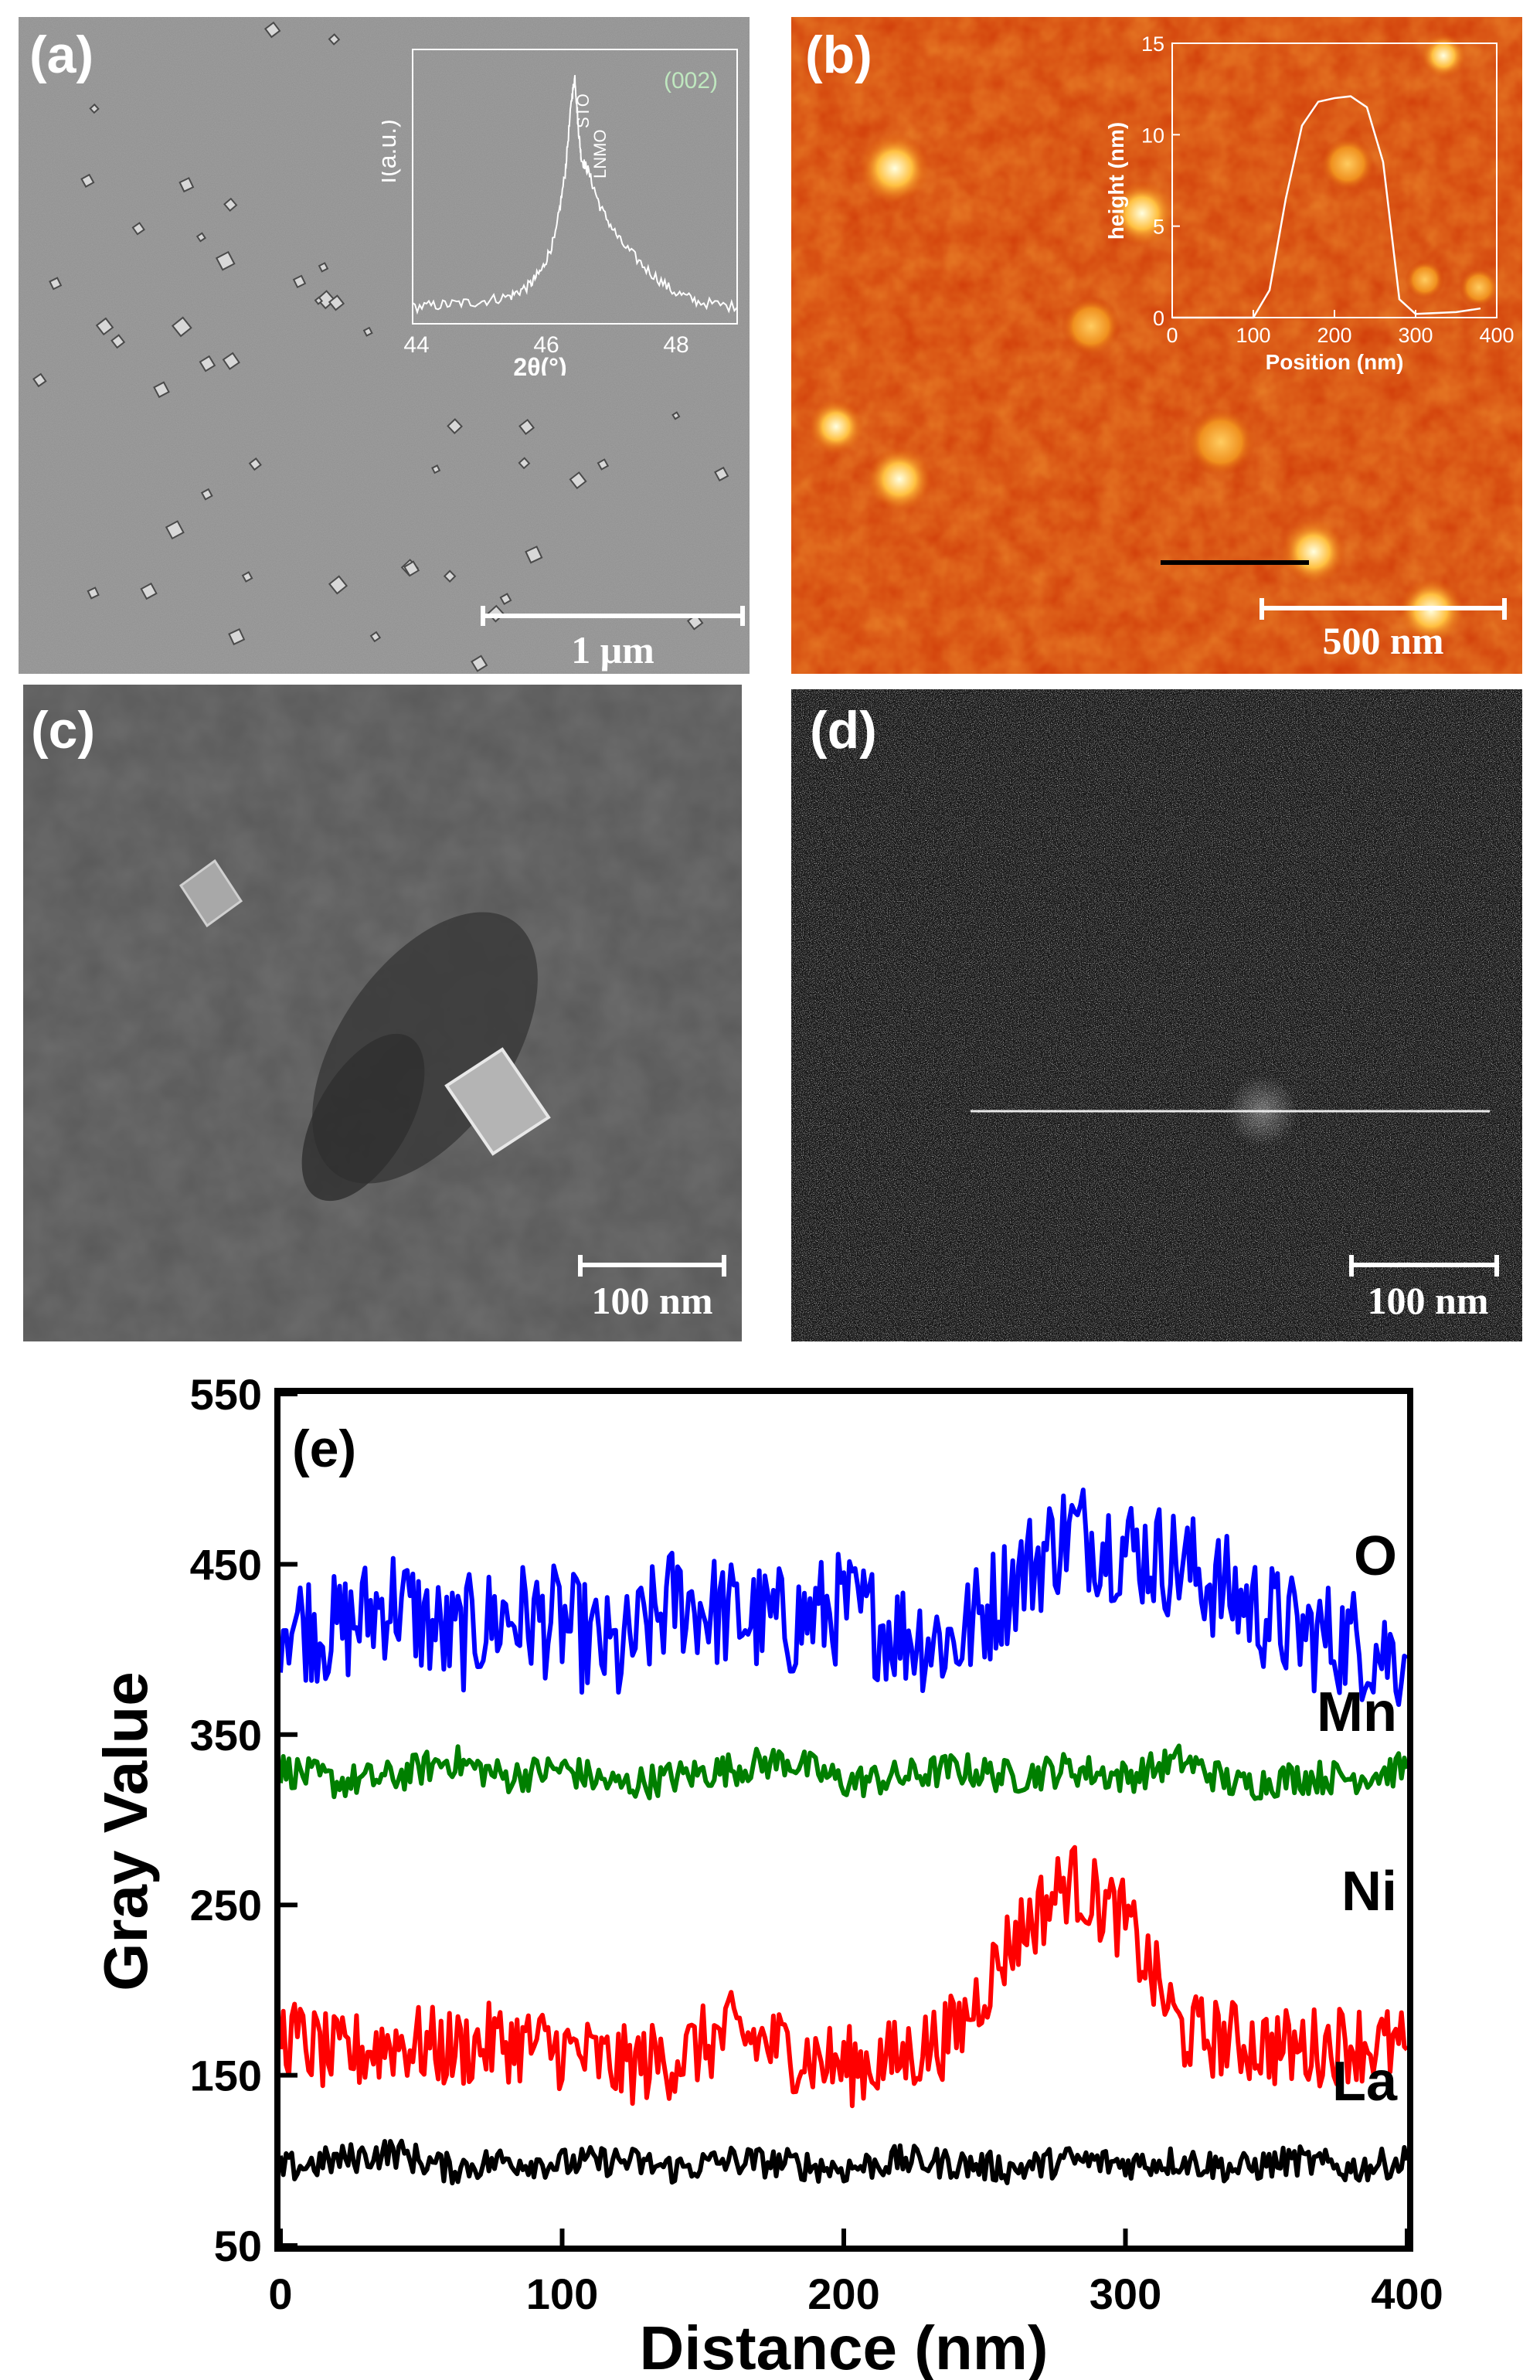  I want to click on series-label-o: O, so click(1375, 1556).